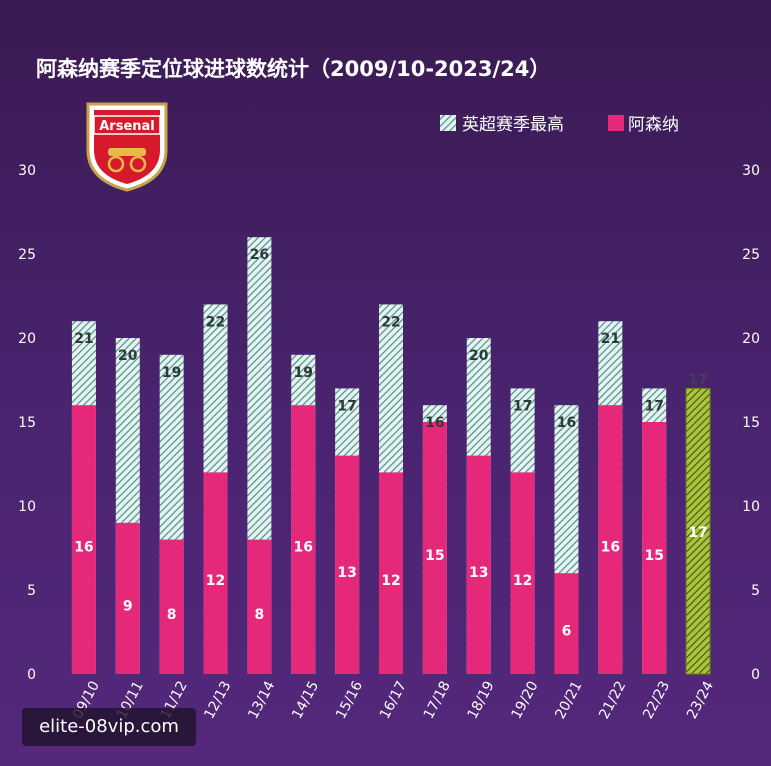 Image resolution: width=771 pixels, height=766 pixels. I want to click on x-tick-label: 13/14, so click(261, 699).